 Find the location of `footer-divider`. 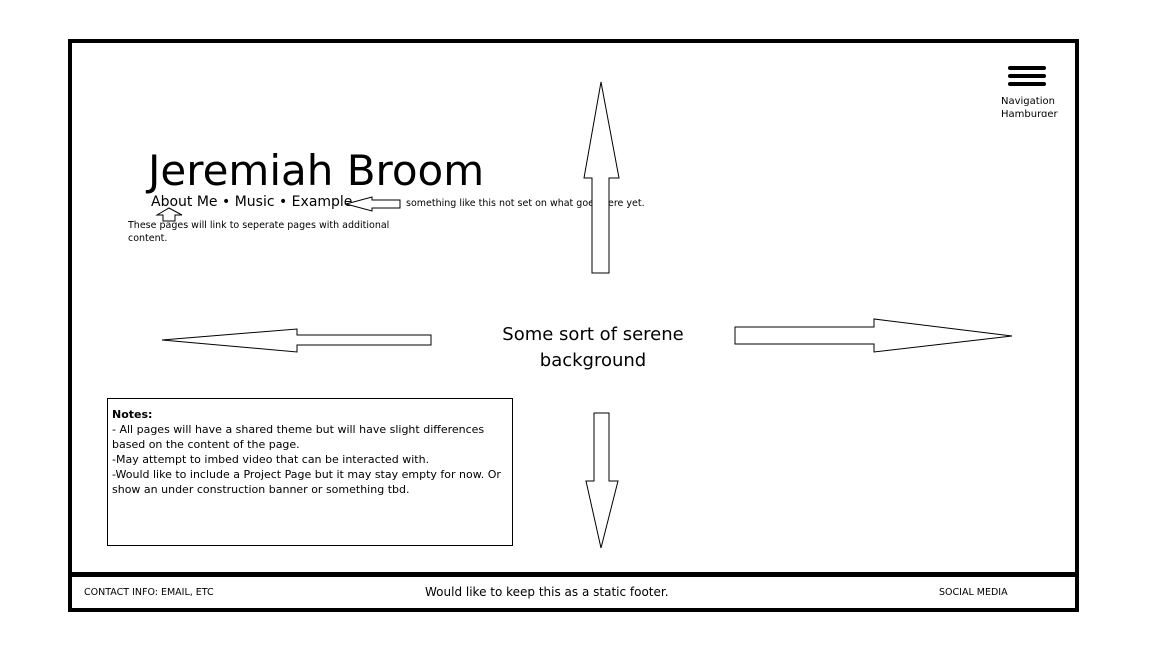

footer-divider is located at coordinates (573, 574).